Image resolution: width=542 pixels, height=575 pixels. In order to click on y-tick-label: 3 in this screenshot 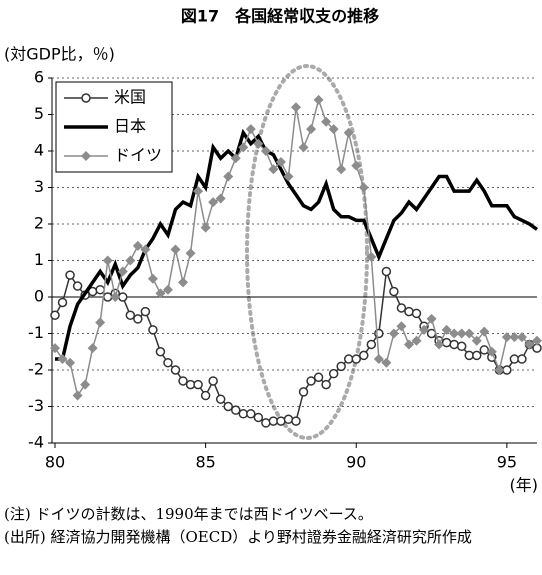, I will do `click(39, 186)`.